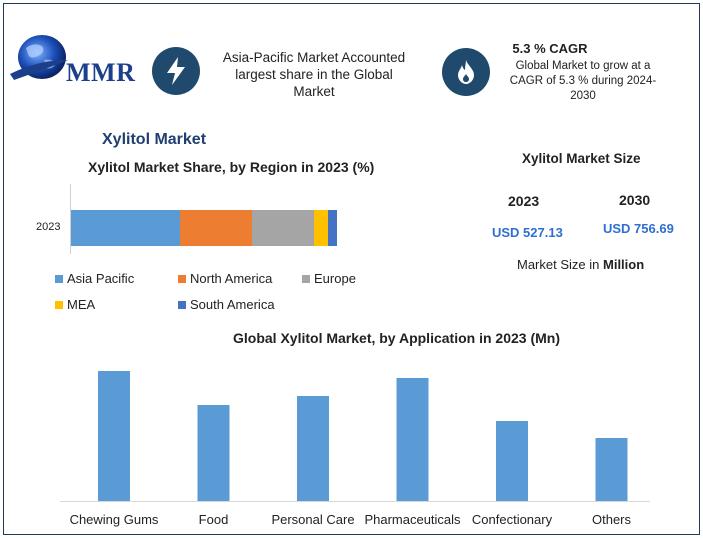  What do you see at coordinates (335, 278) in the screenshot?
I see `legend-label: Europe` at bounding box center [335, 278].